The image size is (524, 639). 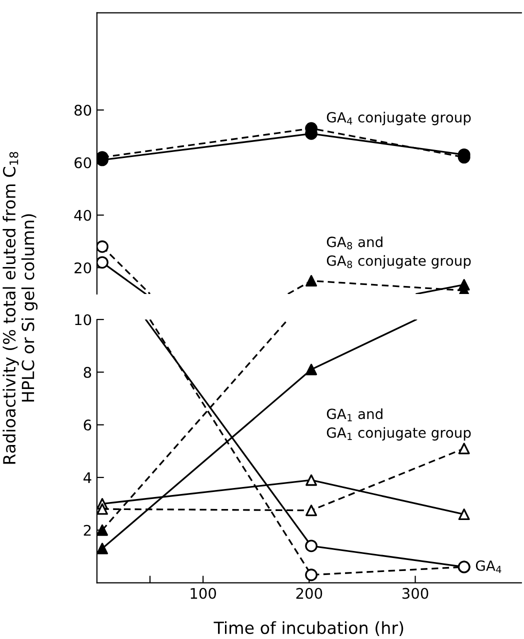 What do you see at coordinates (83, 110) in the screenshot?
I see `y-tick-label: 80` at bounding box center [83, 110].